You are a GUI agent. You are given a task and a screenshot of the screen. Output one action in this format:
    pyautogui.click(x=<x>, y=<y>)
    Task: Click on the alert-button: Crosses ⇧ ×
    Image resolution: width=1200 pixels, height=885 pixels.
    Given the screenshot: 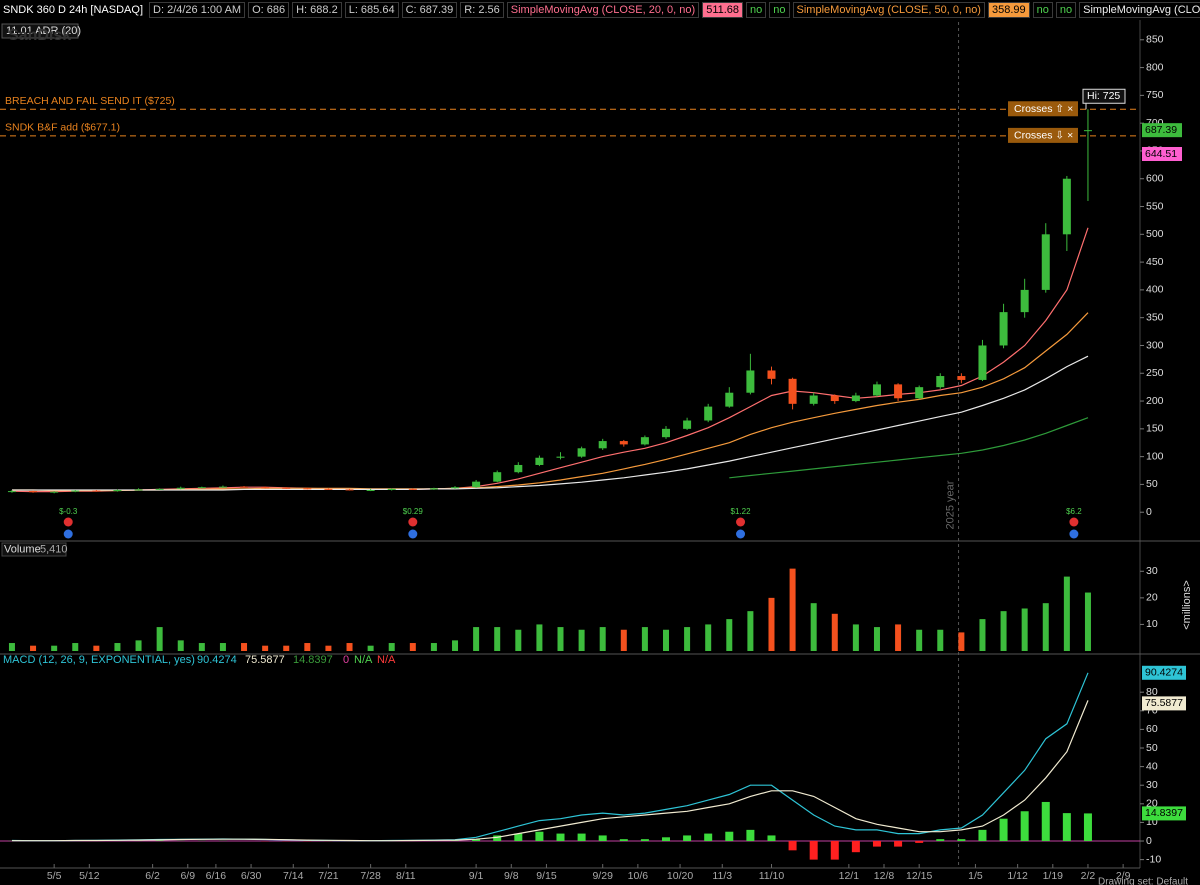 What is the action you would take?
    pyautogui.click(x=1043, y=109)
    